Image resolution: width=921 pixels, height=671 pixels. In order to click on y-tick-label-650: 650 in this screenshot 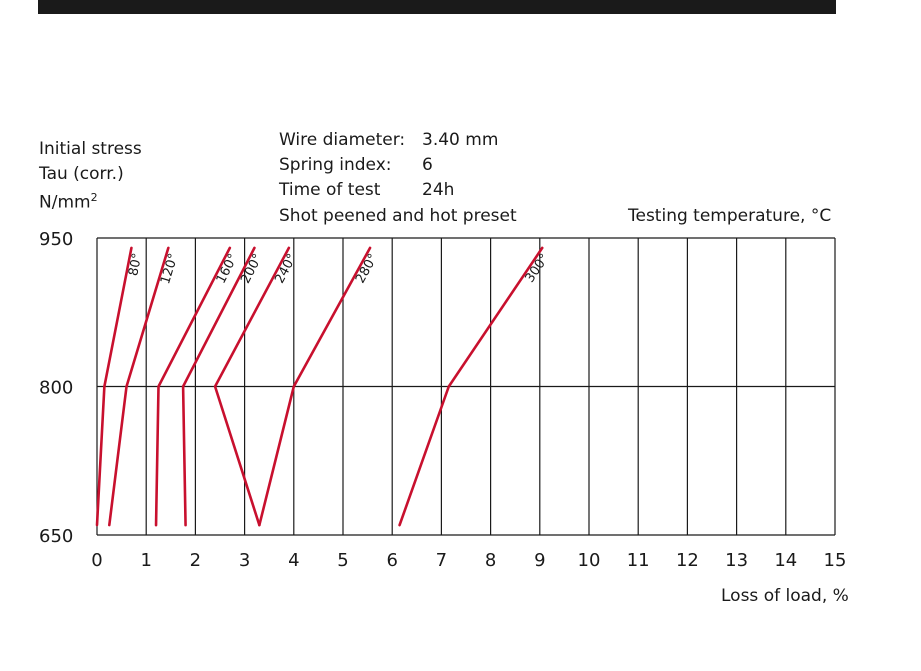, I will do `click(56, 536)`.